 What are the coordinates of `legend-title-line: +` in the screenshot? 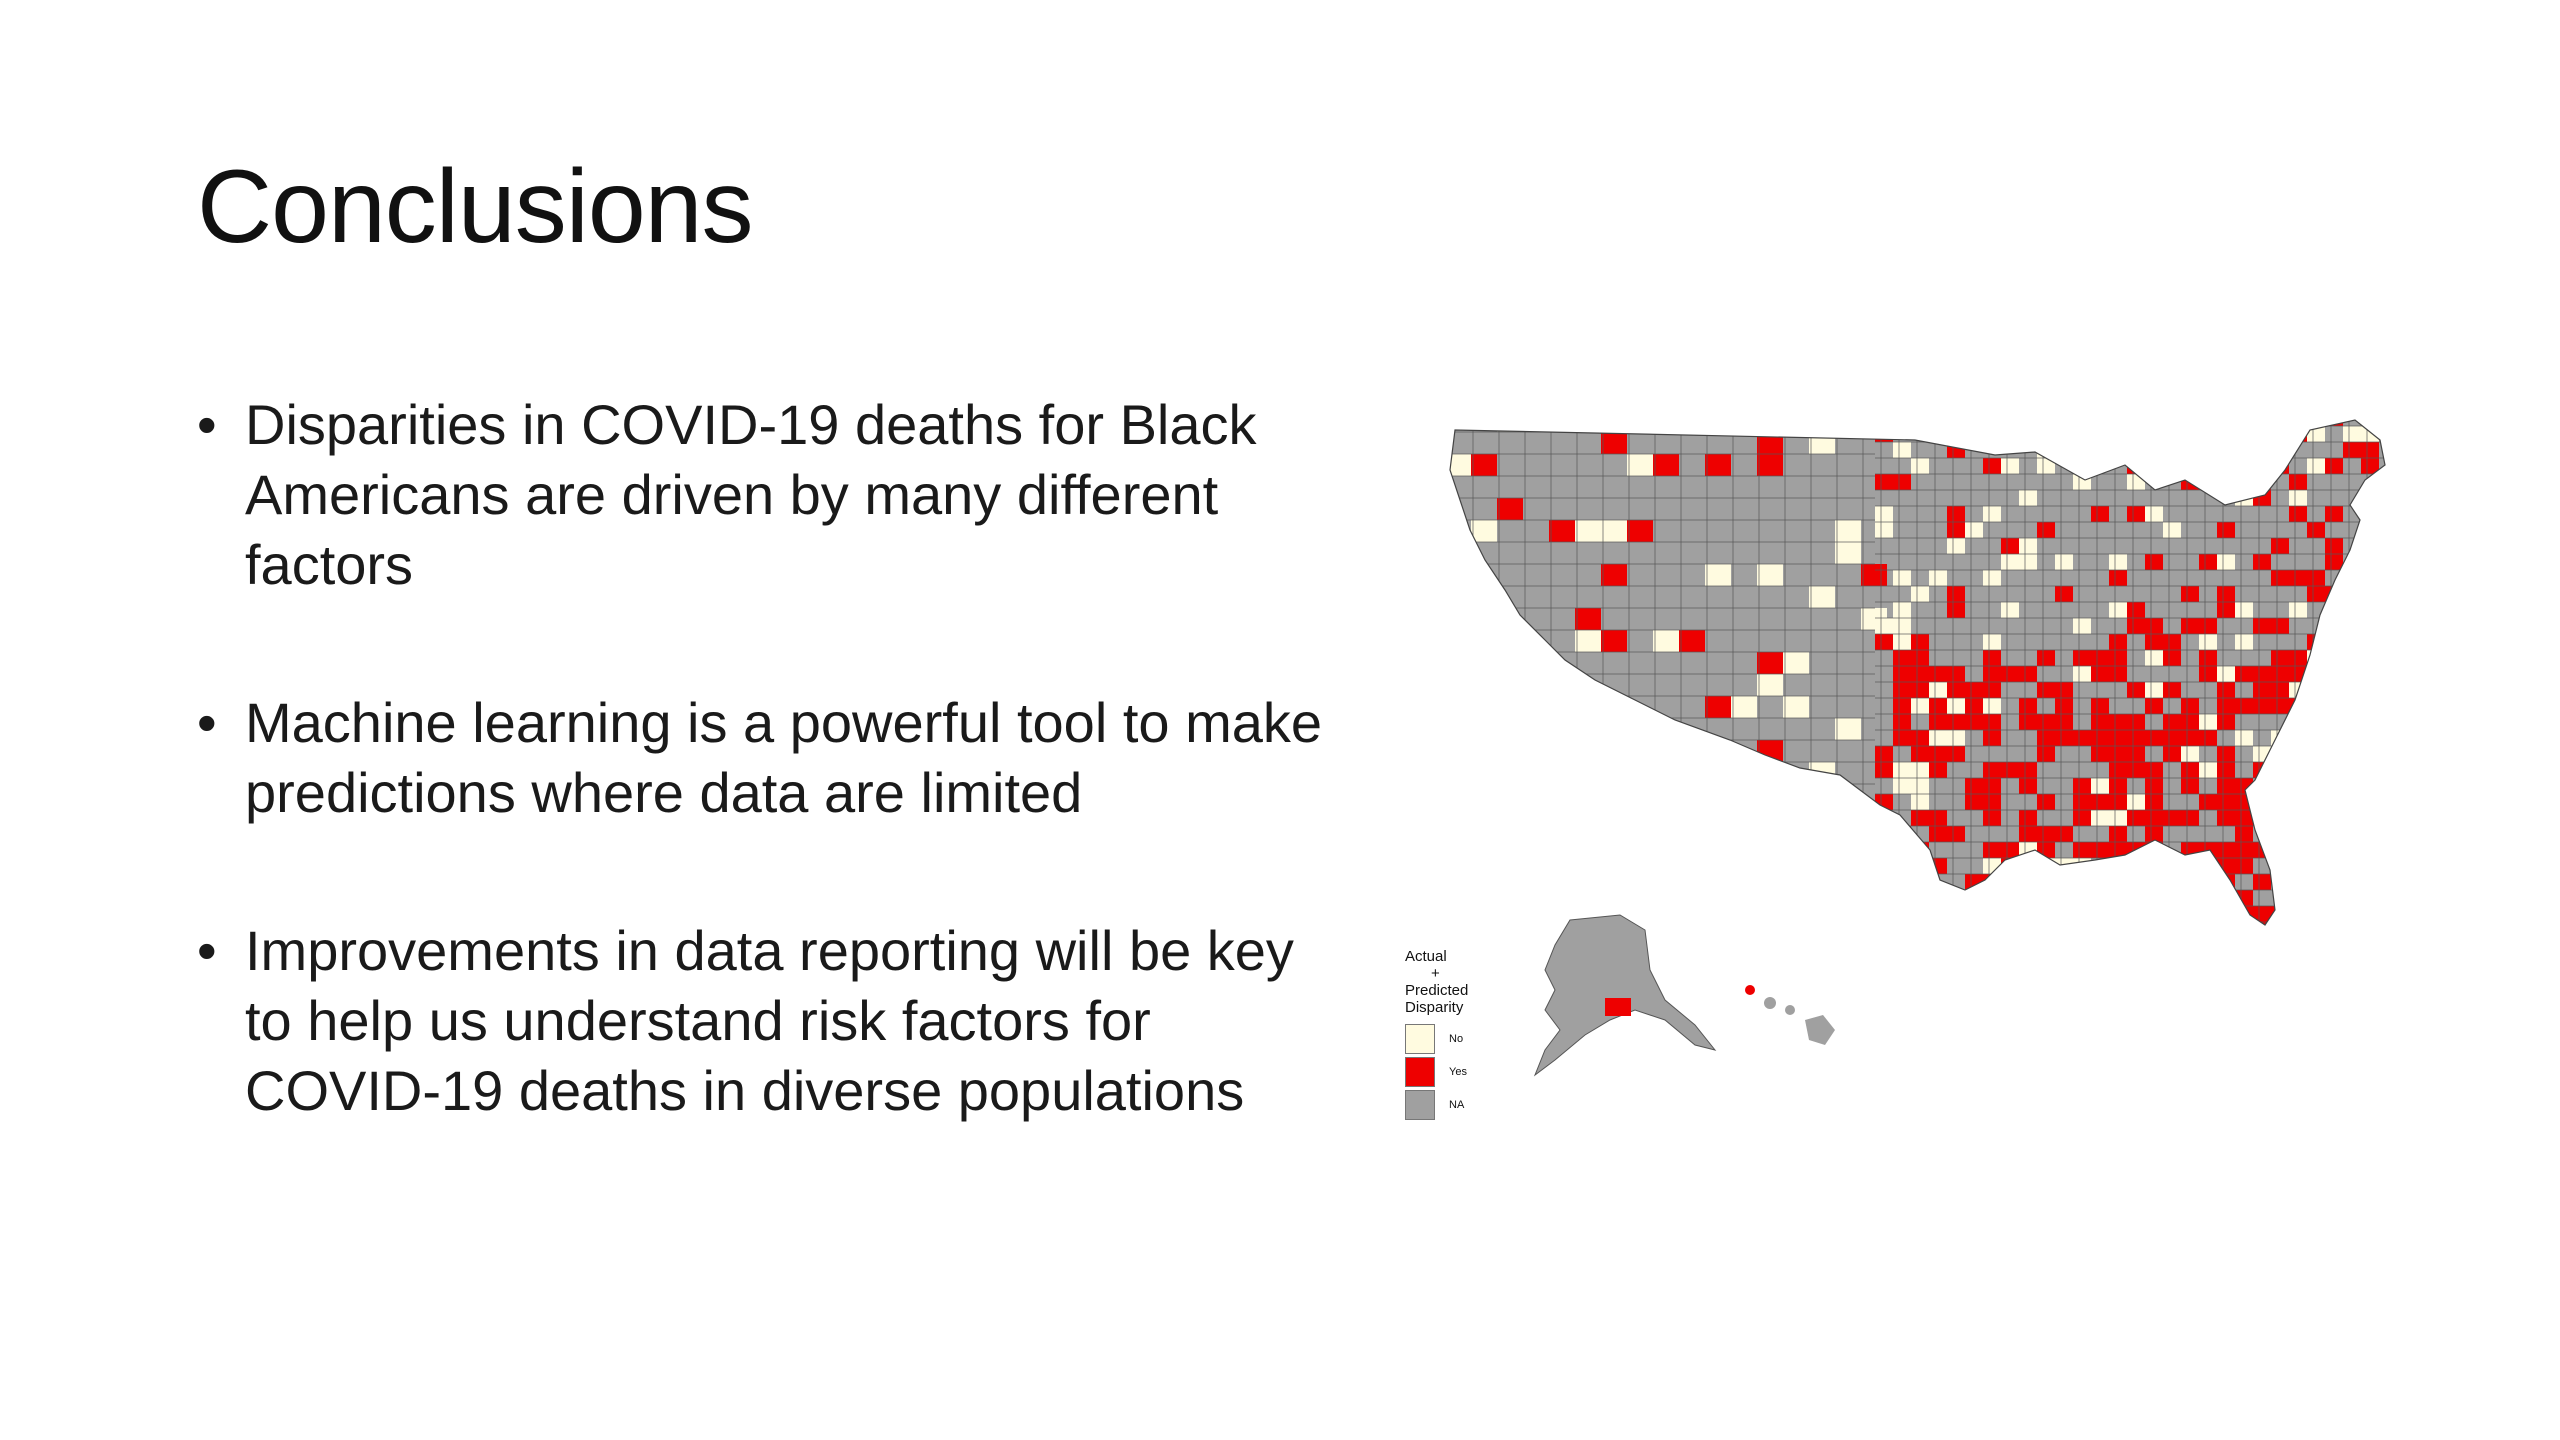 It's located at (1435, 973).